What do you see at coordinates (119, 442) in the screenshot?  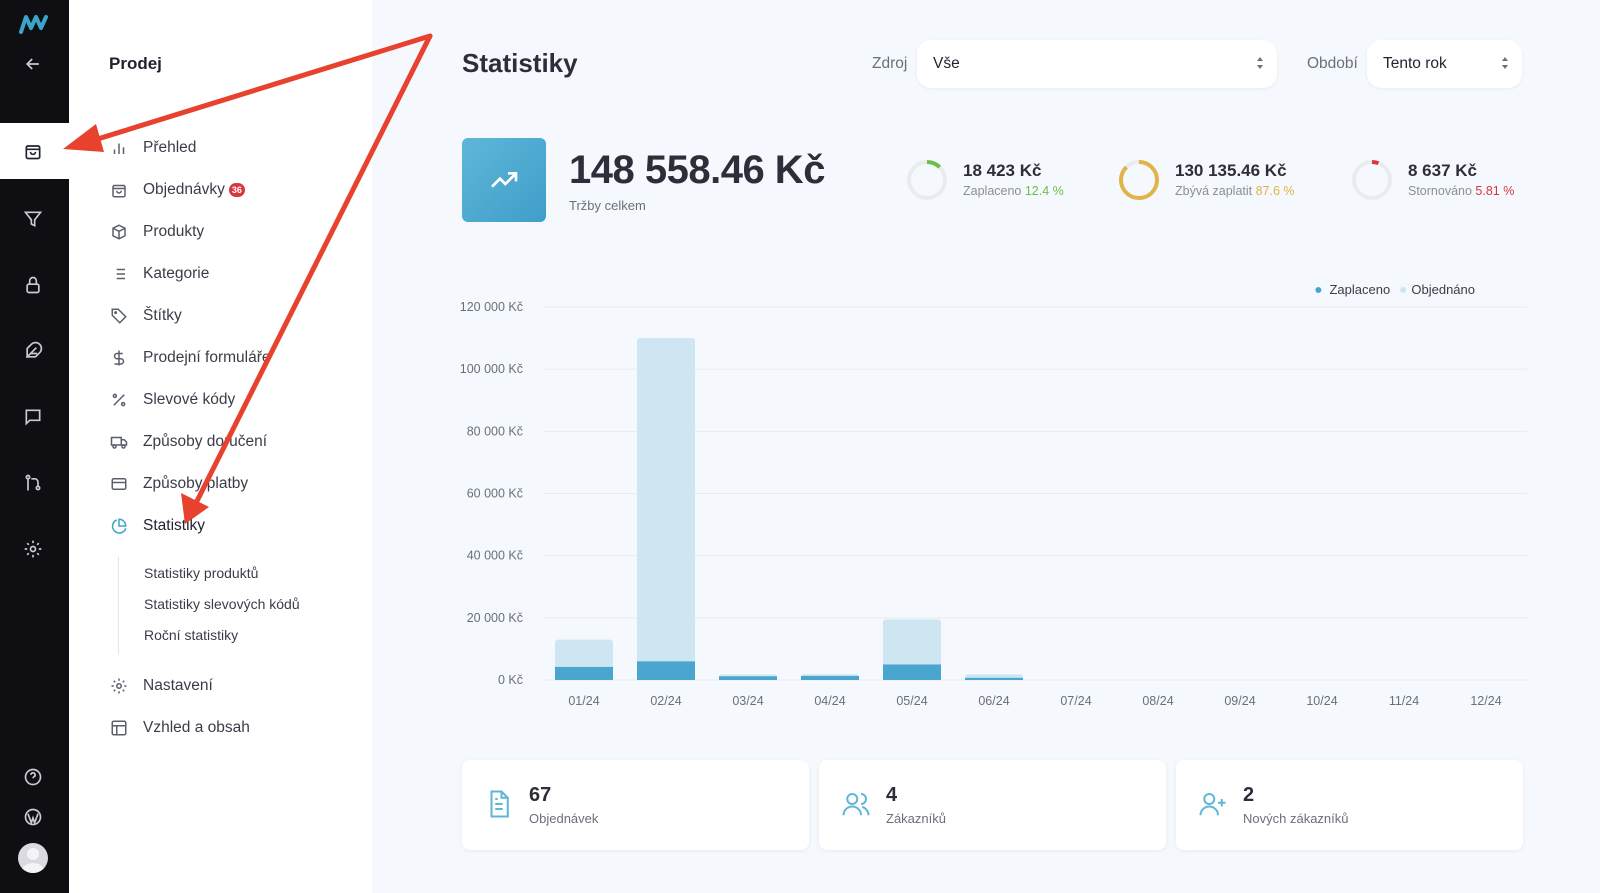 I see `truck-icon` at bounding box center [119, 442].